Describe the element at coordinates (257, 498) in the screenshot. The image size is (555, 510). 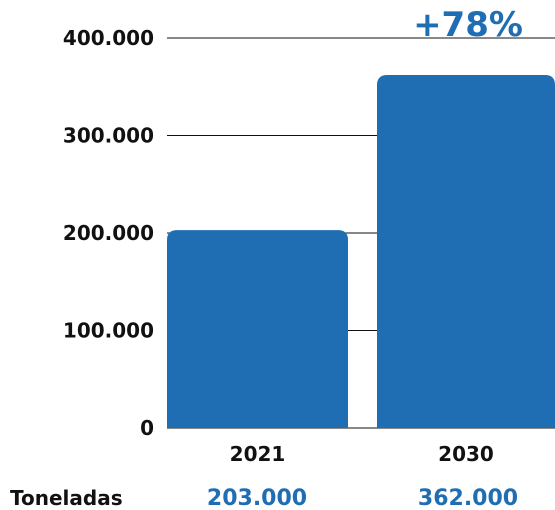
I see `row-value-2021: 203.000` at that location.